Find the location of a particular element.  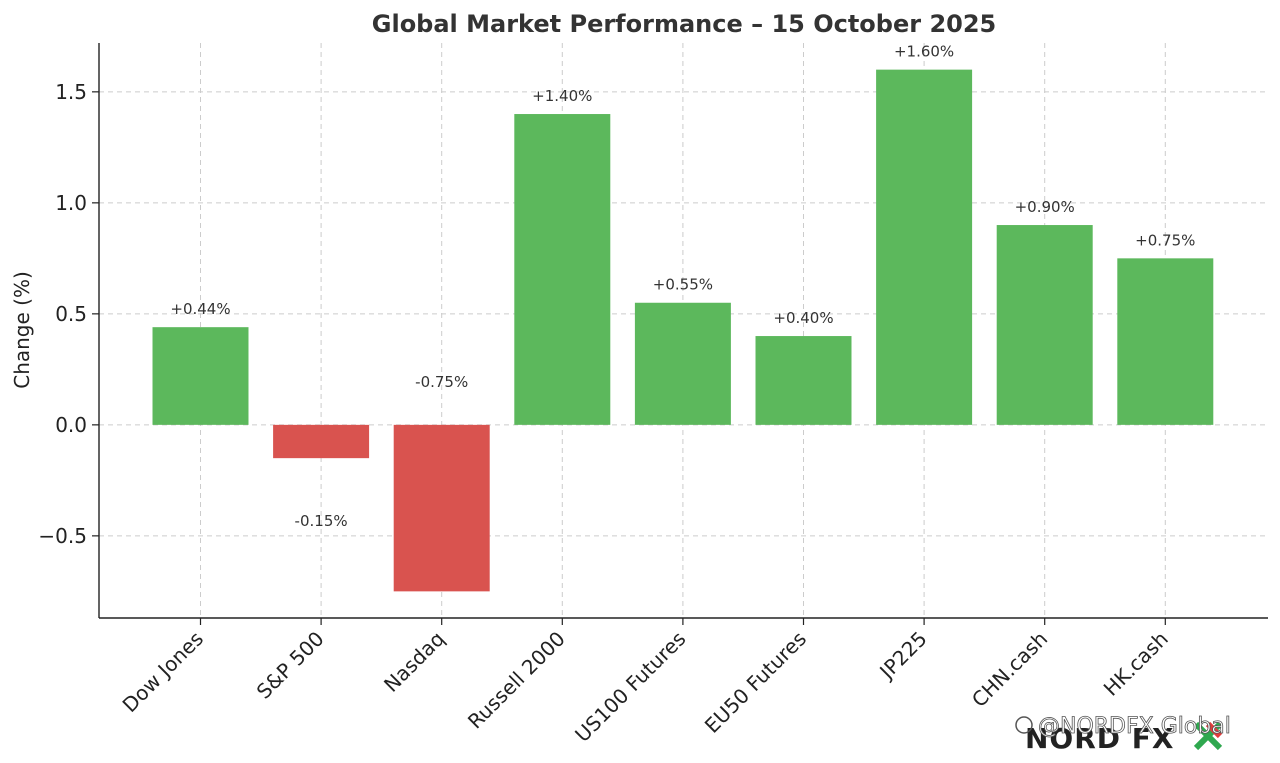

data-label: -0.15% is located at coordinates (321, 521).